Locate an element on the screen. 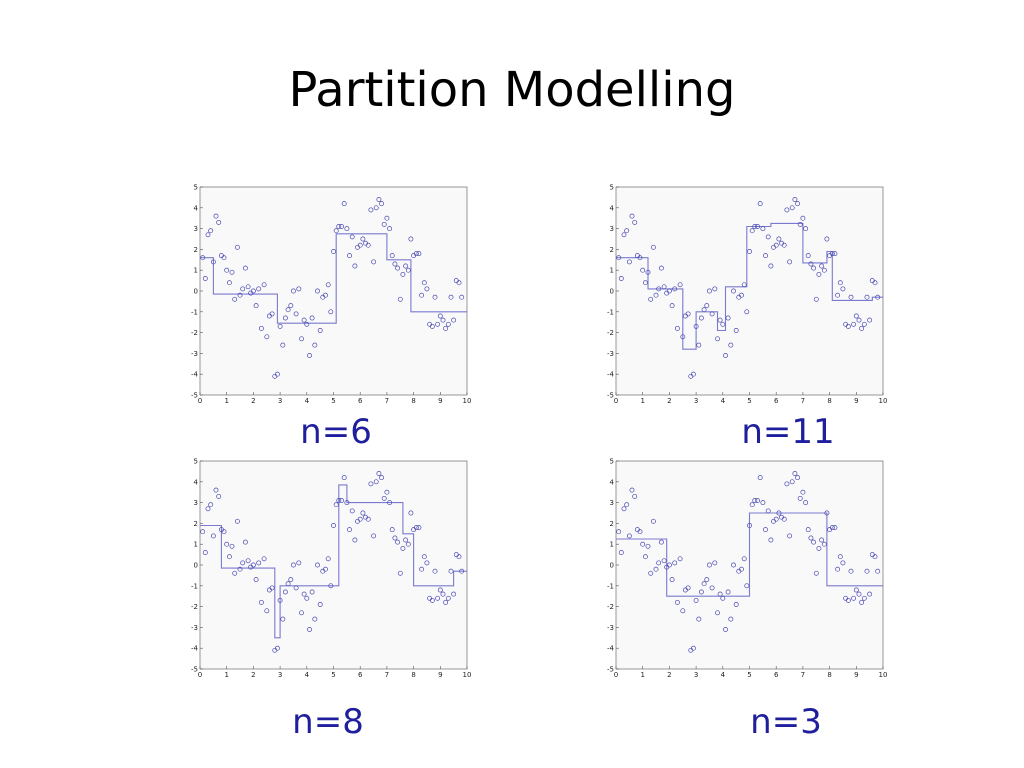 The height and width of the screenshot is (768, 1024). y-tick-label: -1 is located at coordinates (194, 312).